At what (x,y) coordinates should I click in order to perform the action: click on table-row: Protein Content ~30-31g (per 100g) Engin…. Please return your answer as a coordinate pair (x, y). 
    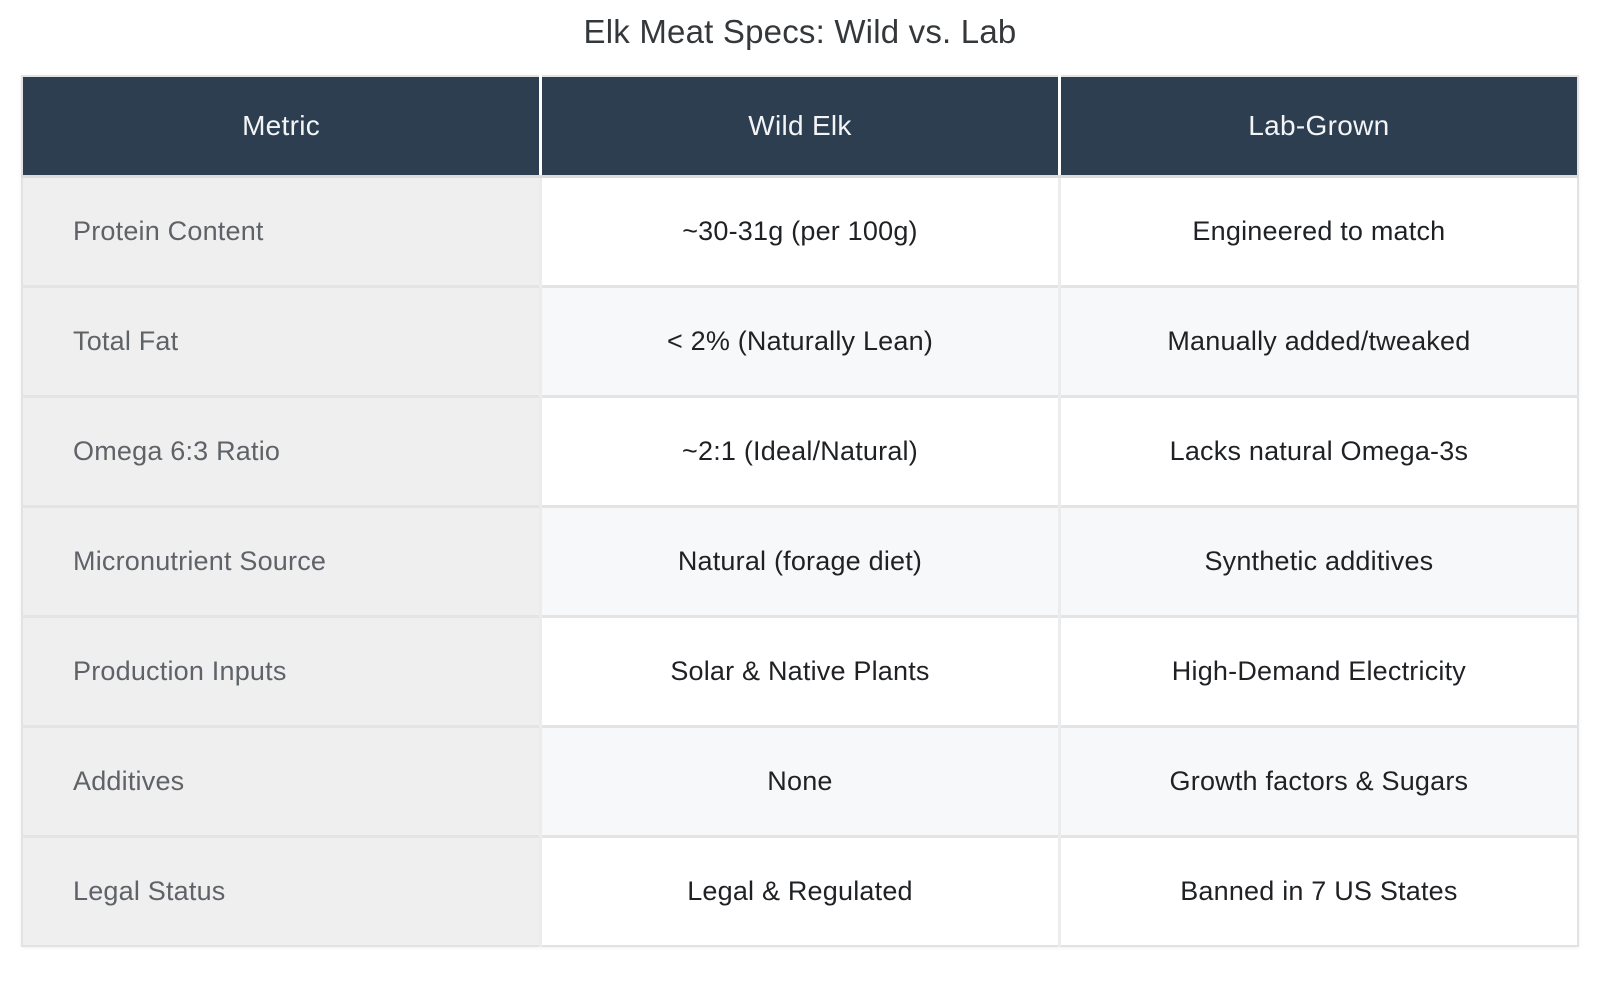
    Looking at the image, I should click on (800, 231).